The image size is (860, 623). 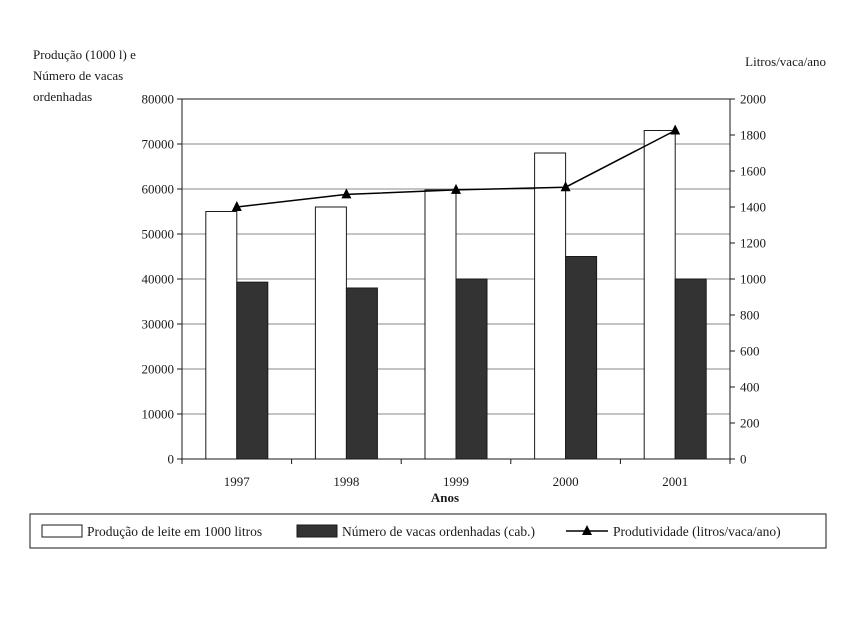 What do you see at coordinates (675, 481) in the screenshot?
I see `x-tick-label: 2001` at bounding box center [675, 481].